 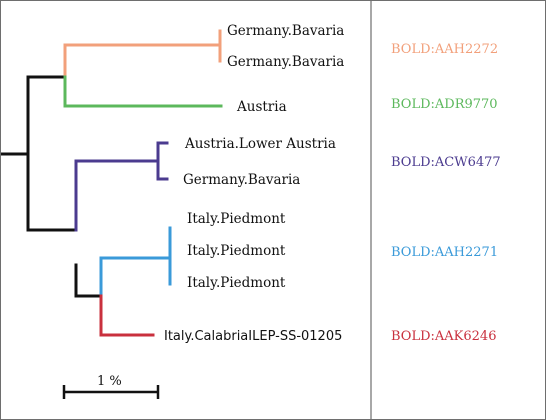 What do you see at coordinates (109, 381) in the screenshot?
I see `scale-bar-label: 1 %` at bounding box center [109, 381].